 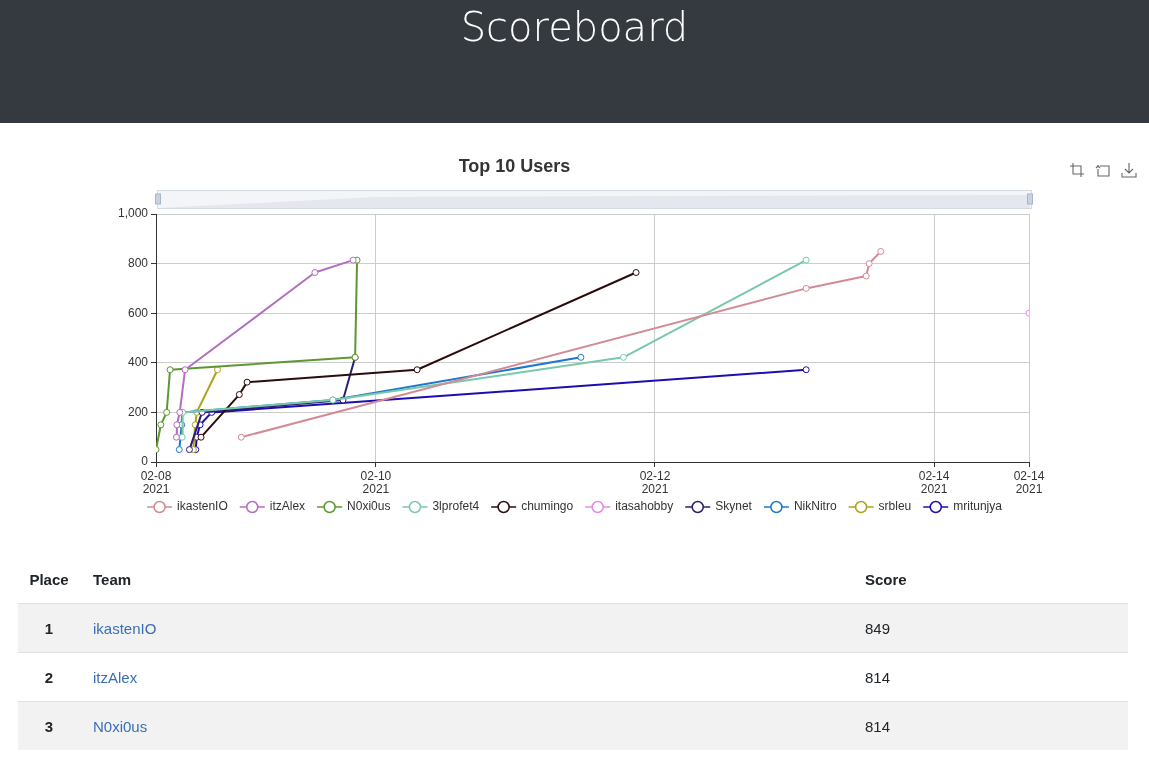 What do you see at coordinates (133, 213) in the screenshot?
I see `y-tick-label: 1,000` at bounding box center [133, 213].